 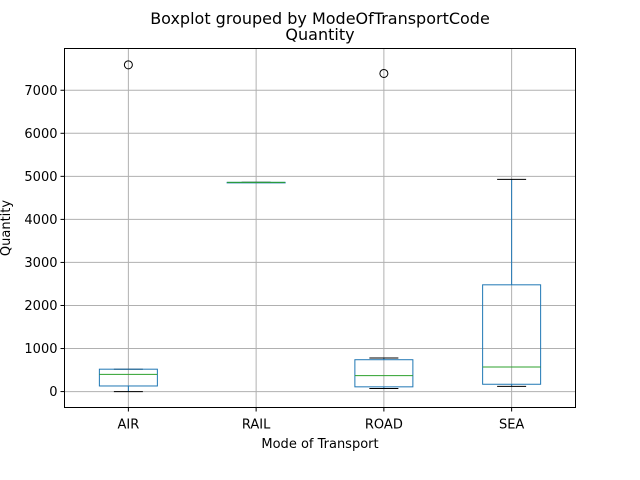 What do you see at coordinates (384, 229) in the screenshot?
I see `box-road` at bounding box center [384, 229].